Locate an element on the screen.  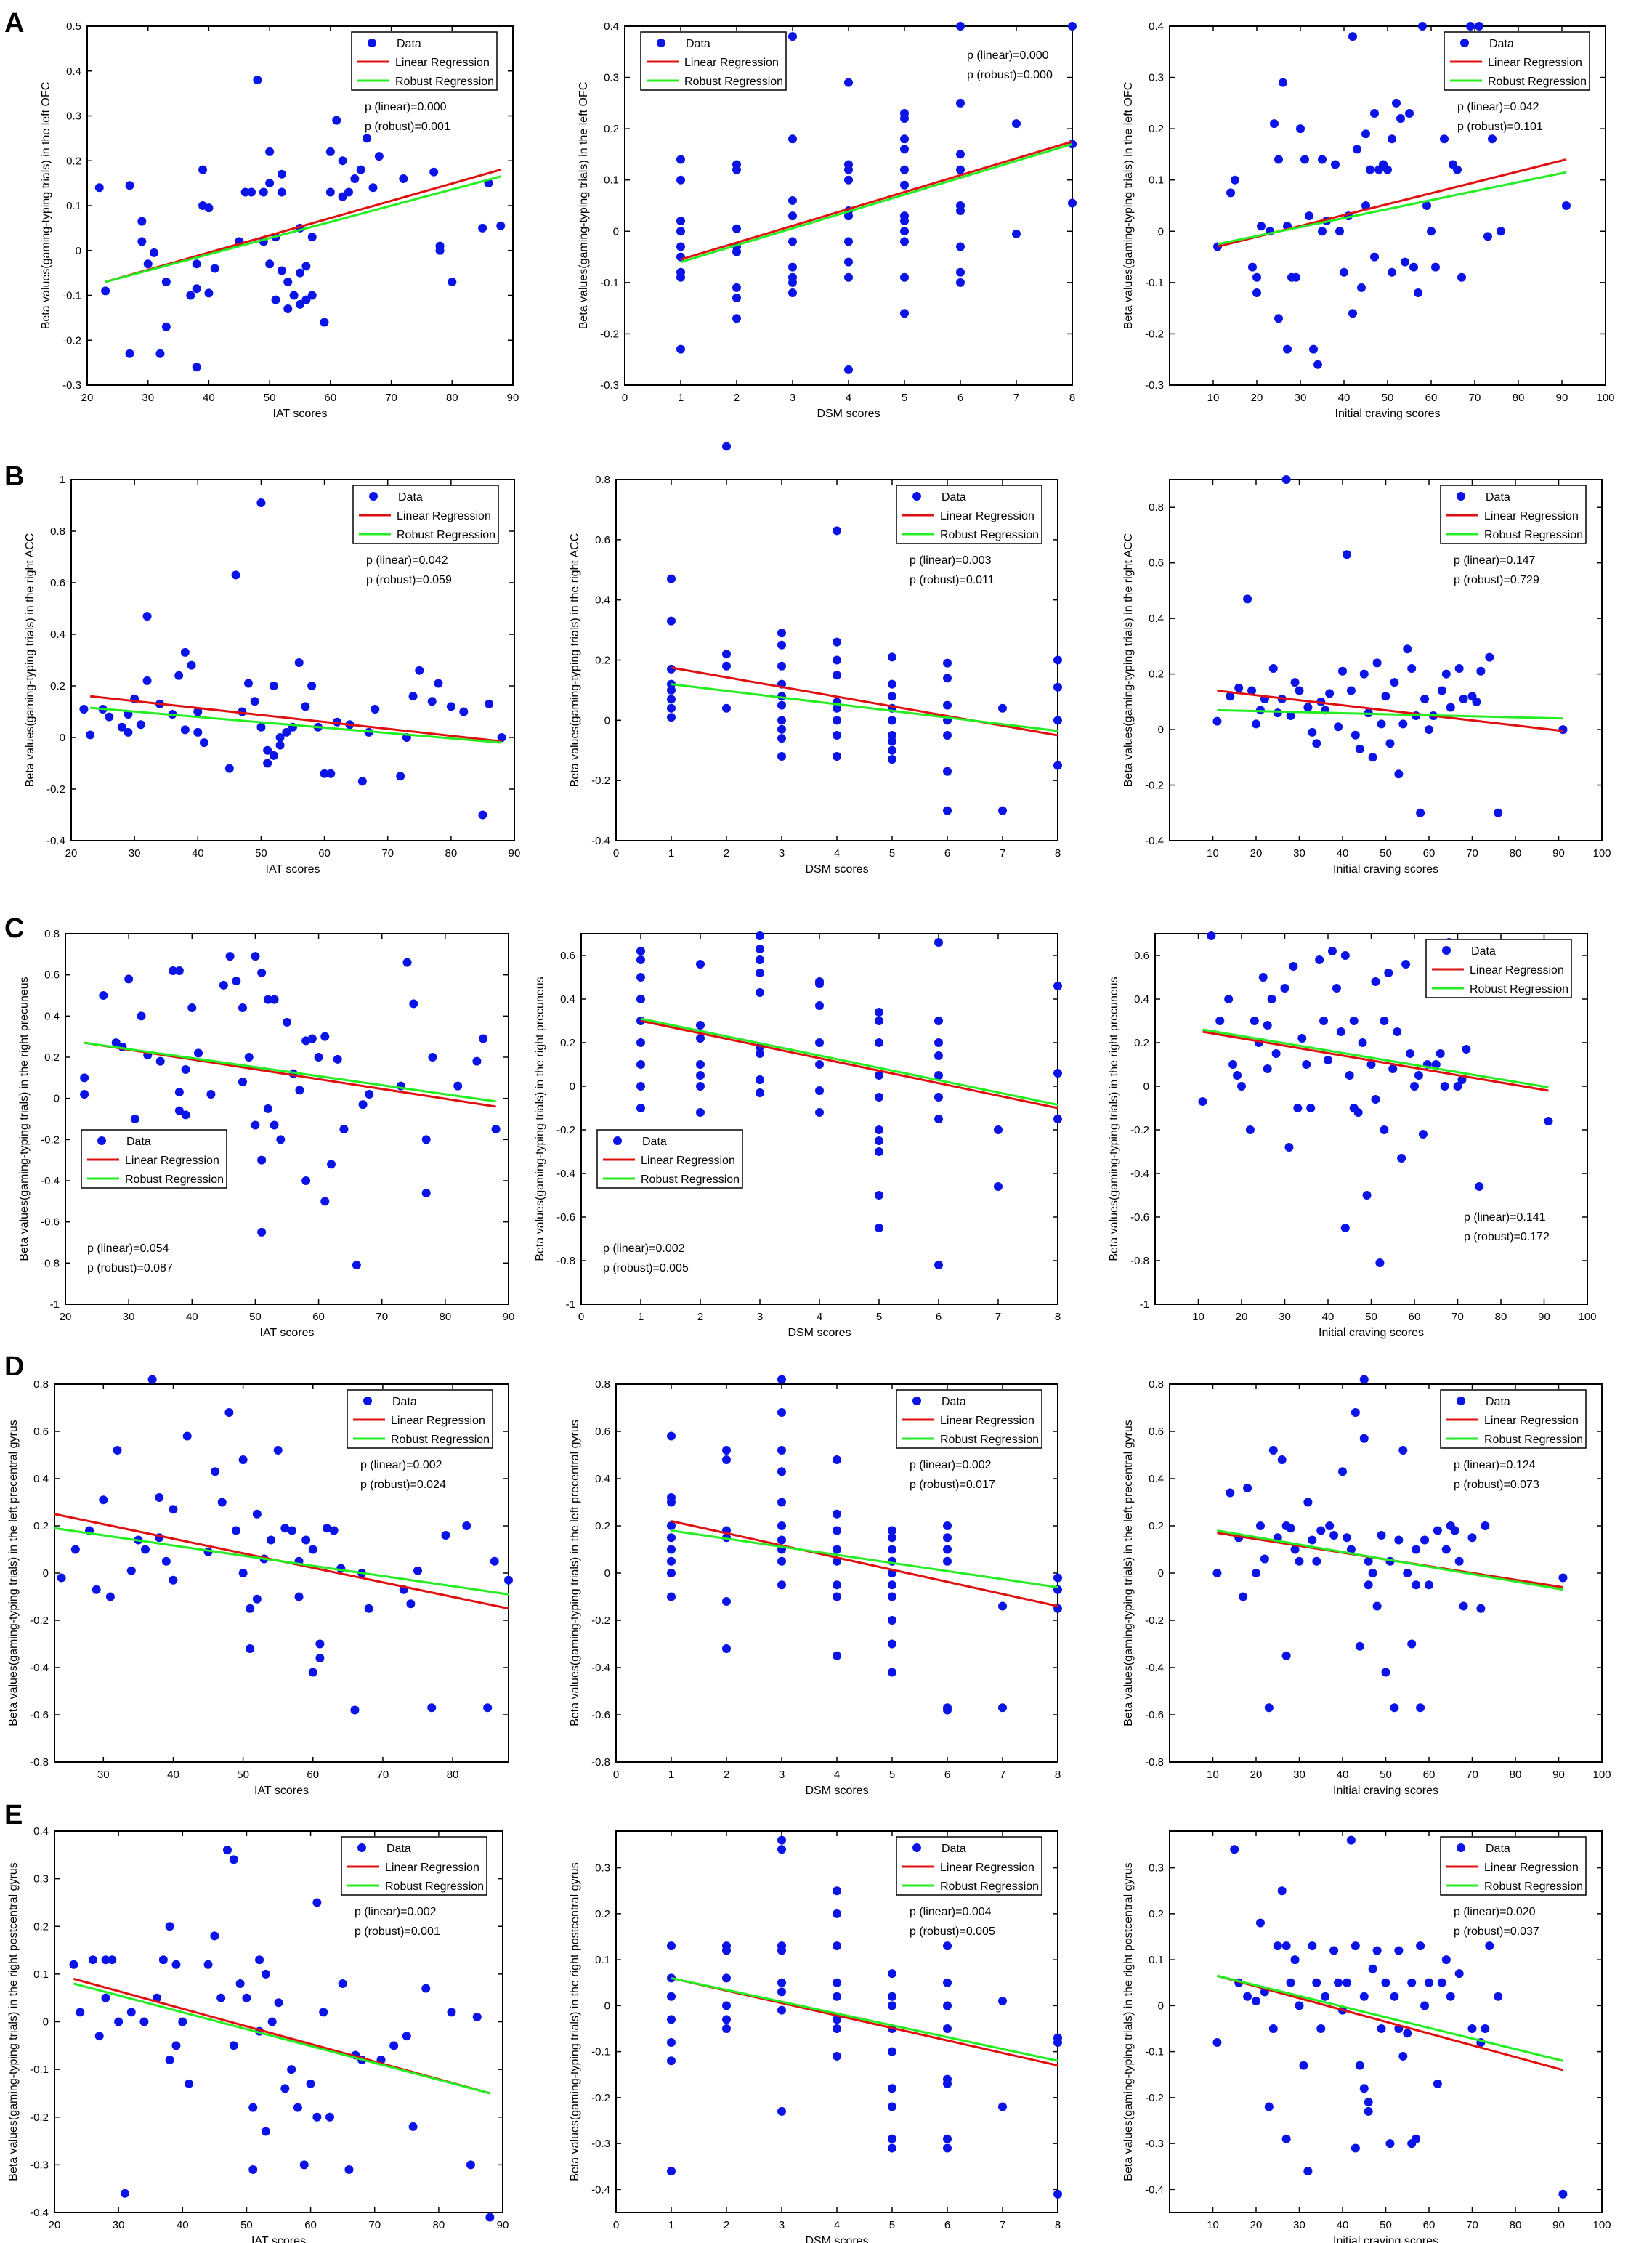
chart-4-xtick-label-2: 2 is located at coordinates (726, 854).